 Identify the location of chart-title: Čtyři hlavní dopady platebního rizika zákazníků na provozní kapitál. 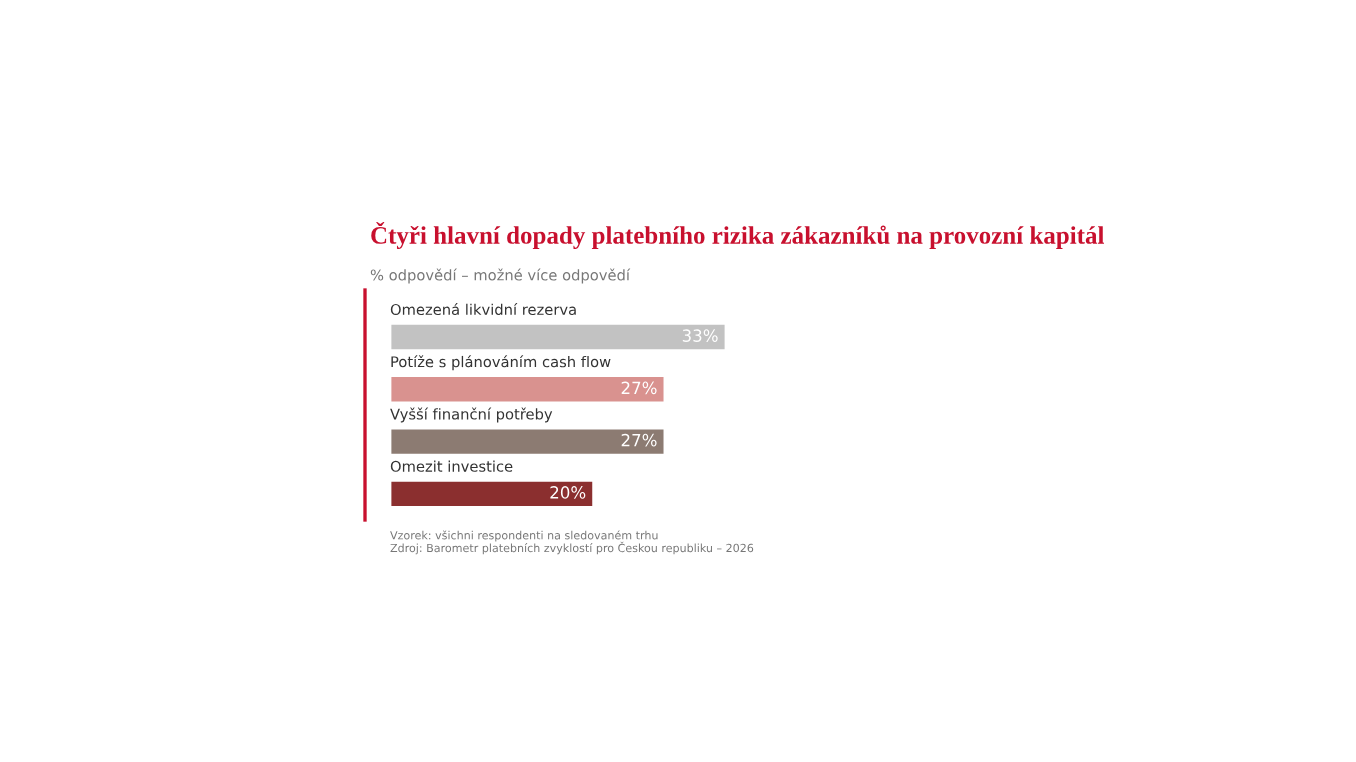
(738, 236).